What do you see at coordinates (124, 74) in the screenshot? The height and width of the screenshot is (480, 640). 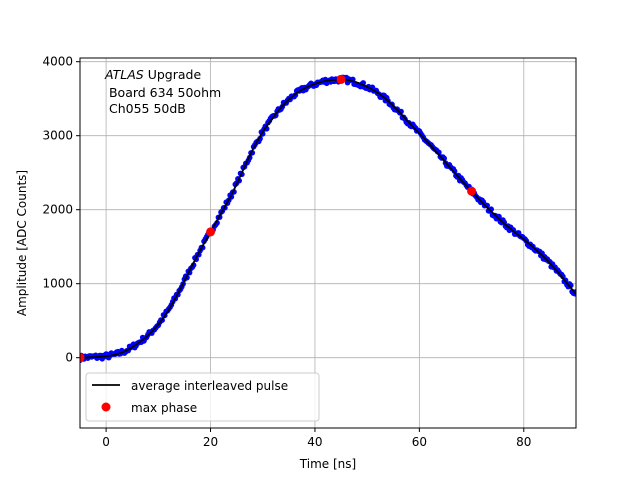 I see `annotation-atlas: ATLAS` at bounding box center [124, 74].